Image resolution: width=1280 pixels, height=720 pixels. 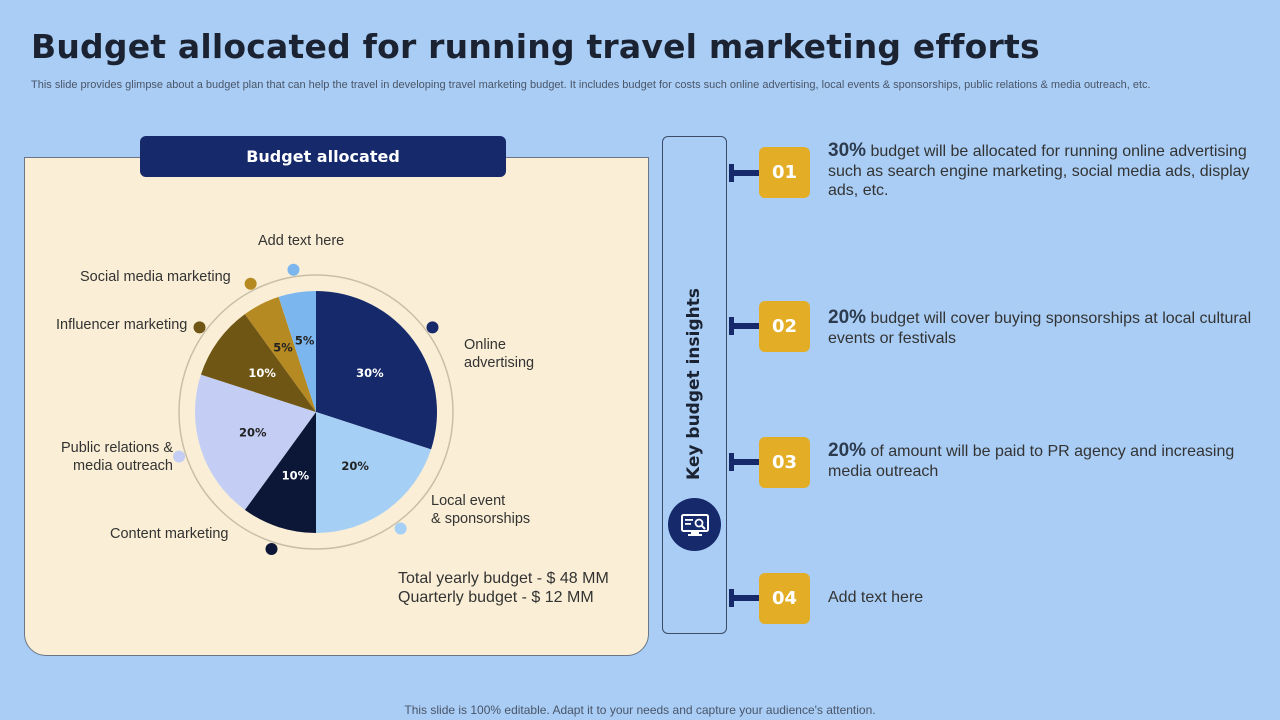 I want to click on budget-pie-chart: 30% 20% 10% 20% 10% 5%5%, so click(x=313, y=409).